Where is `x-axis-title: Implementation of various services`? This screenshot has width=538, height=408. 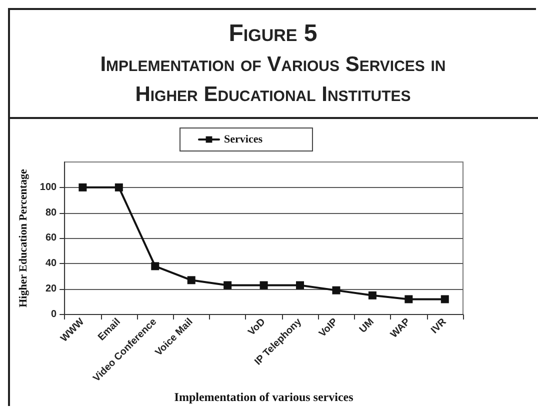
x-axis-title: Implementation of various services is located at coordinates (264, 397).